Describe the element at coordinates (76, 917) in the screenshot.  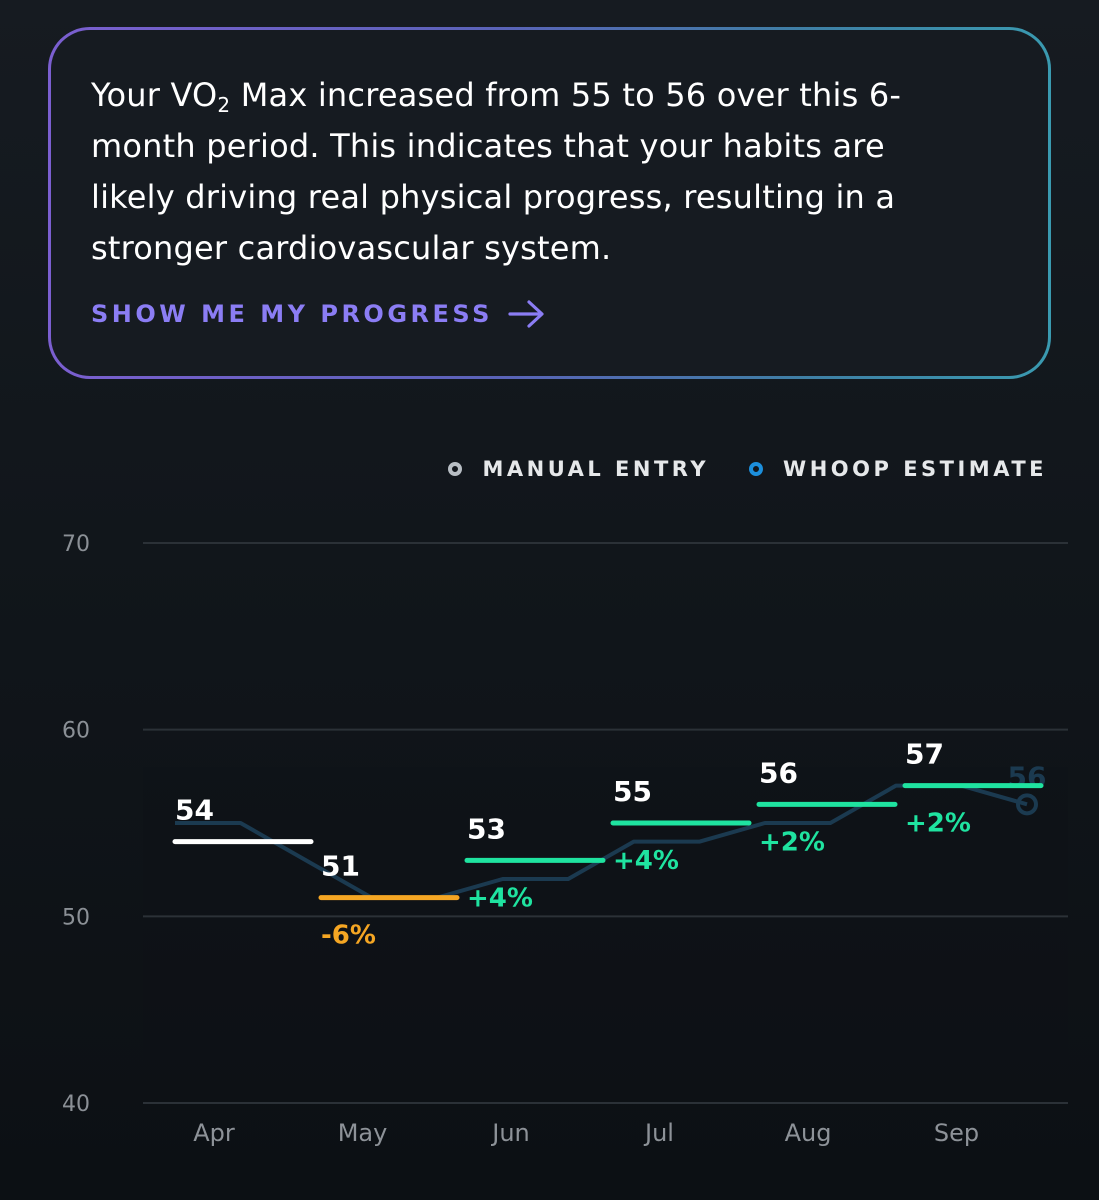
I see `y-tick-label: 50` at that location.